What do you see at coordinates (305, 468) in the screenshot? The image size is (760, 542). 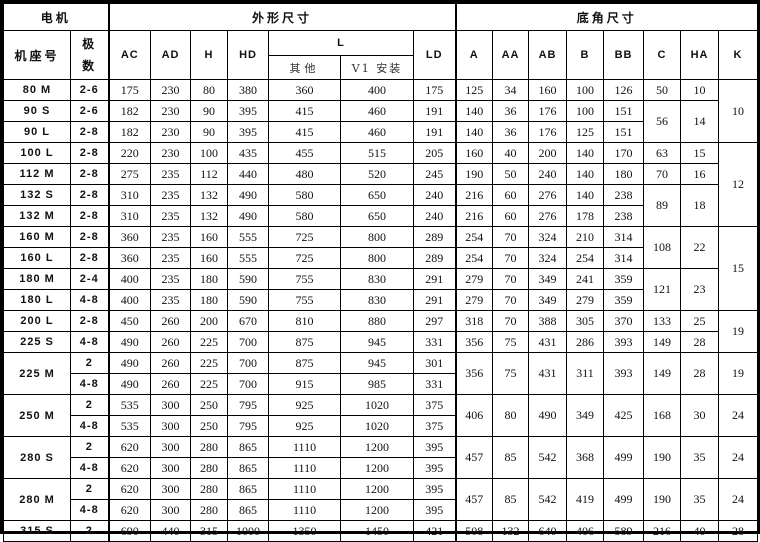 I see `cell-l-other: 1110` at bounding box center [305, 468].